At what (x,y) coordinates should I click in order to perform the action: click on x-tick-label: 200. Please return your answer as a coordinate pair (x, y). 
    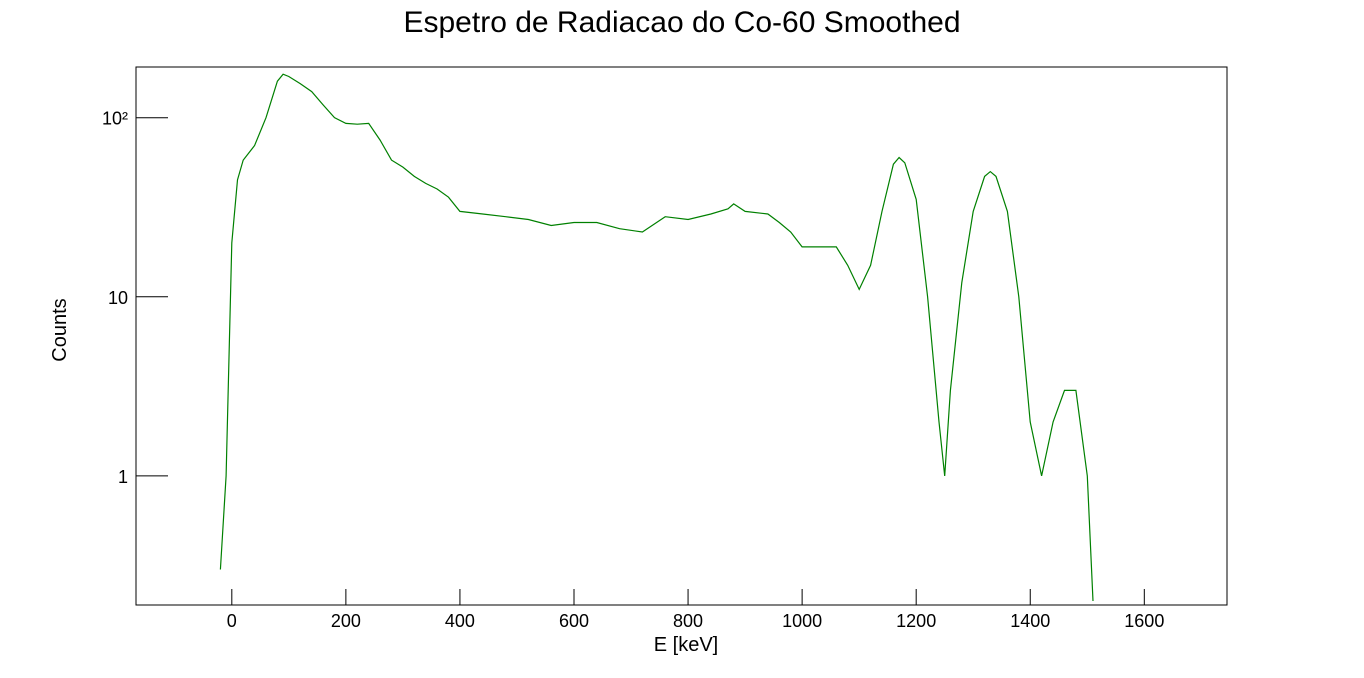
    Looking at the image, I should click on (346, 621).